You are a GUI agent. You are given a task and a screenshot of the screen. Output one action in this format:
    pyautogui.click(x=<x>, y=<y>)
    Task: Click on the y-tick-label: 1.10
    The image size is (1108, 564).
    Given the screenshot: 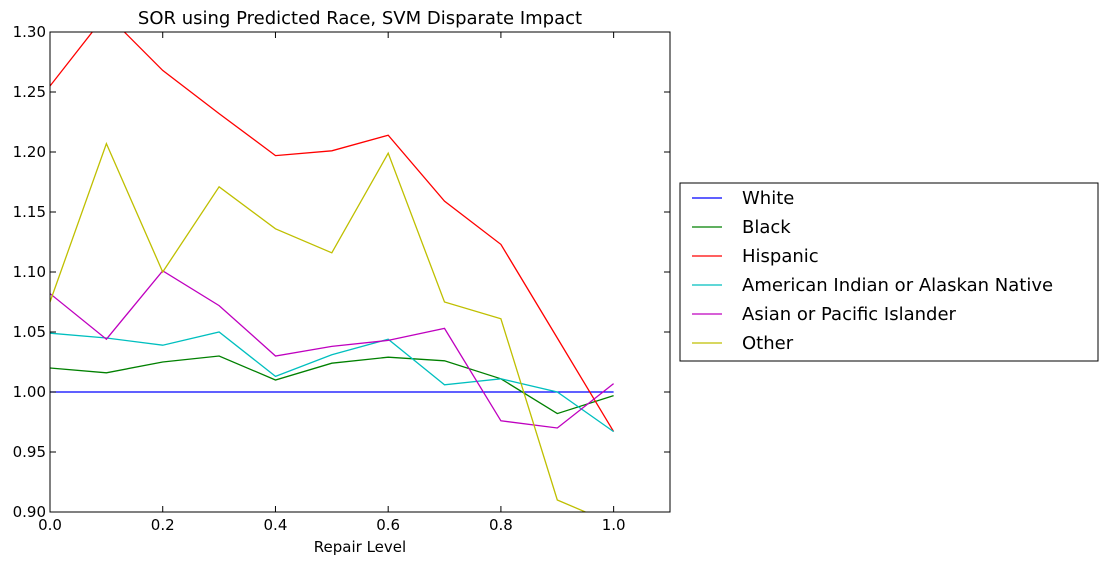 What is the action you would take?
    pyautogui.click(x=29, y=272)
    